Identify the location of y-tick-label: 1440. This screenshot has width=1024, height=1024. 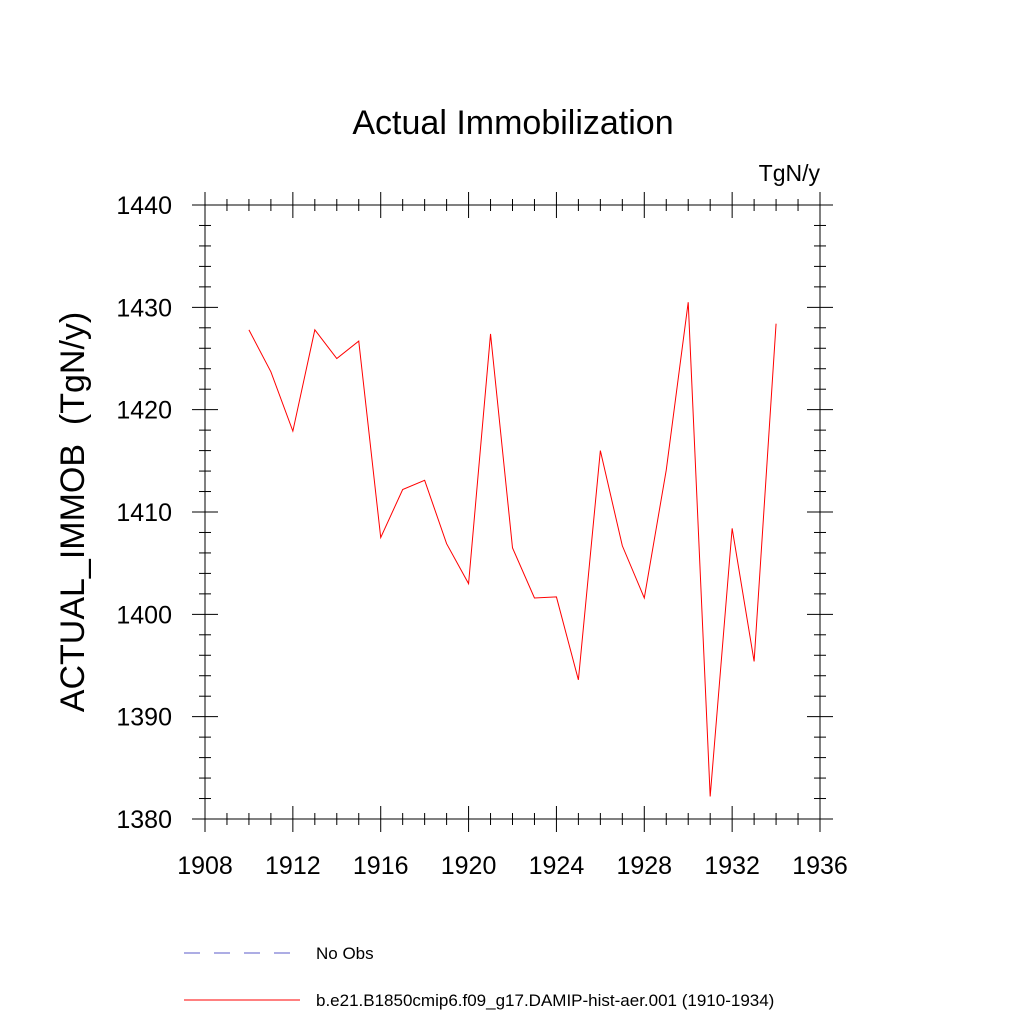
(144, 206).